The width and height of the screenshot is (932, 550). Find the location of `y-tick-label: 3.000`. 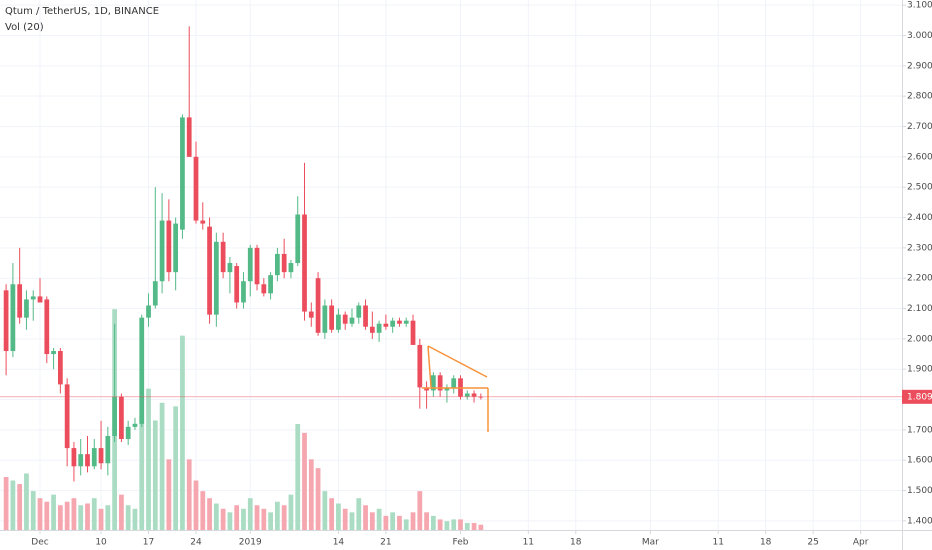

y-tick-label: 3.000 is located at coordinates (919, 36).